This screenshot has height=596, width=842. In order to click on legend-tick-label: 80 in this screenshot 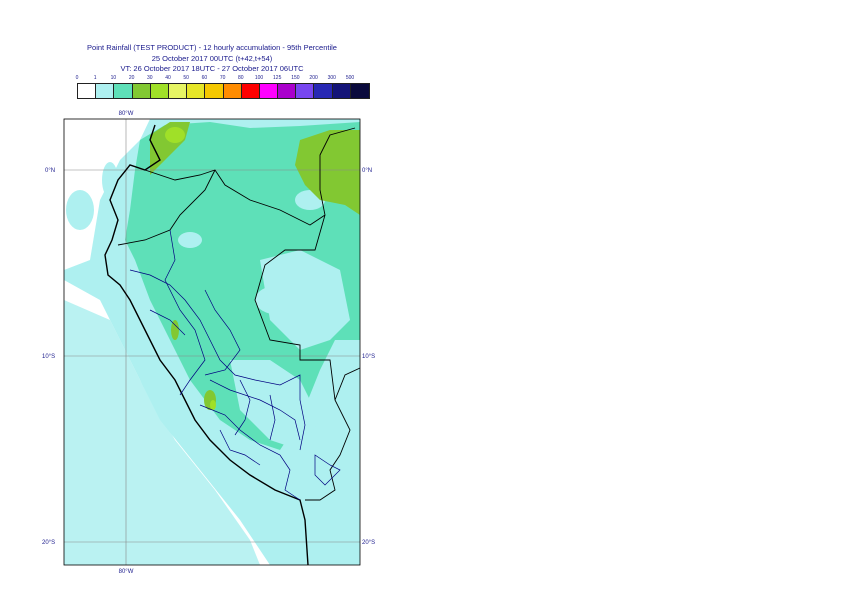, I will do `click(241, 78)`.